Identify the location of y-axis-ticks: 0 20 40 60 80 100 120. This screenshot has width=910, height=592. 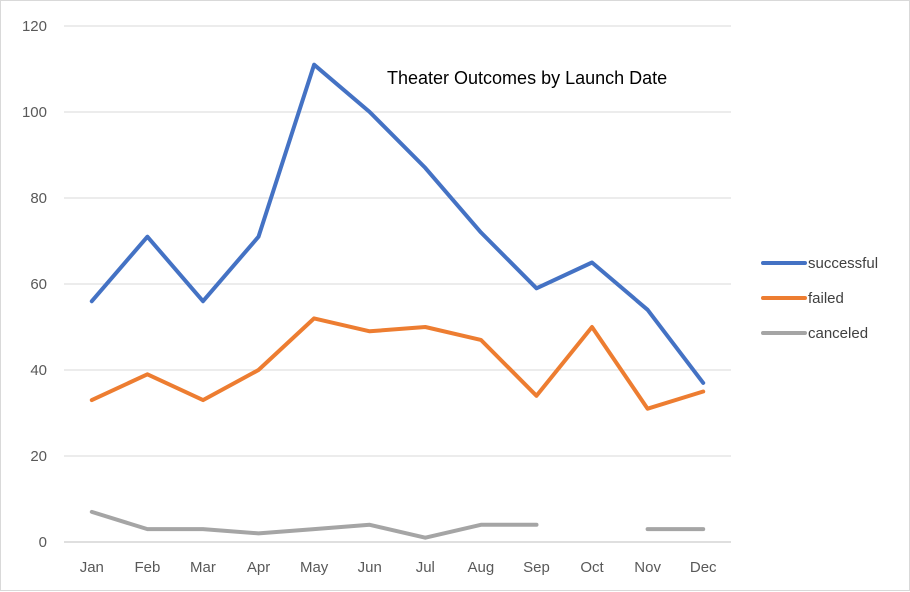
(34, 284).